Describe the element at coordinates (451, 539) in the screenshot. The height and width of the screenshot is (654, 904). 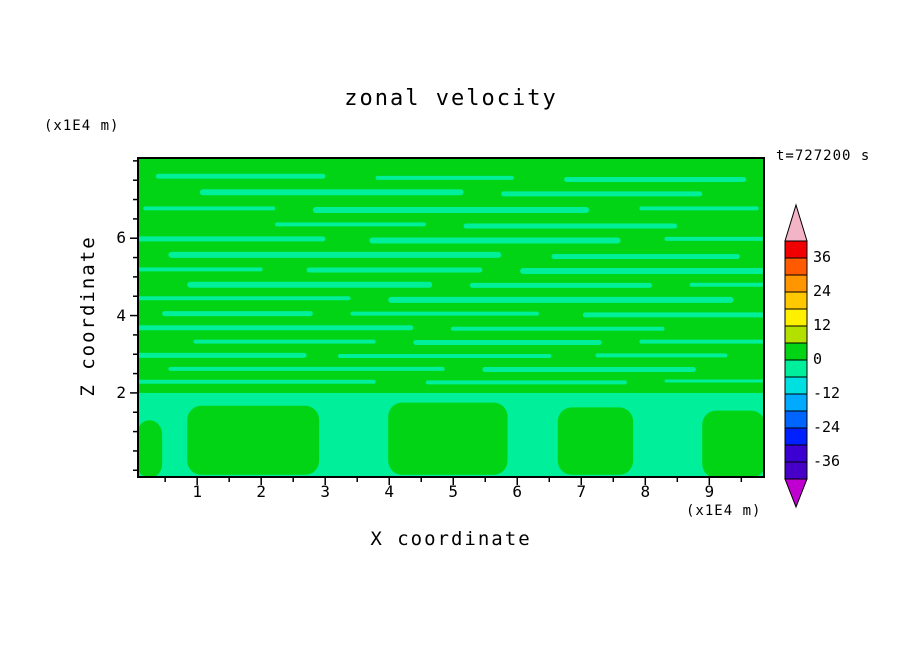
I see `x-axis-title: X coordinate` at that location.